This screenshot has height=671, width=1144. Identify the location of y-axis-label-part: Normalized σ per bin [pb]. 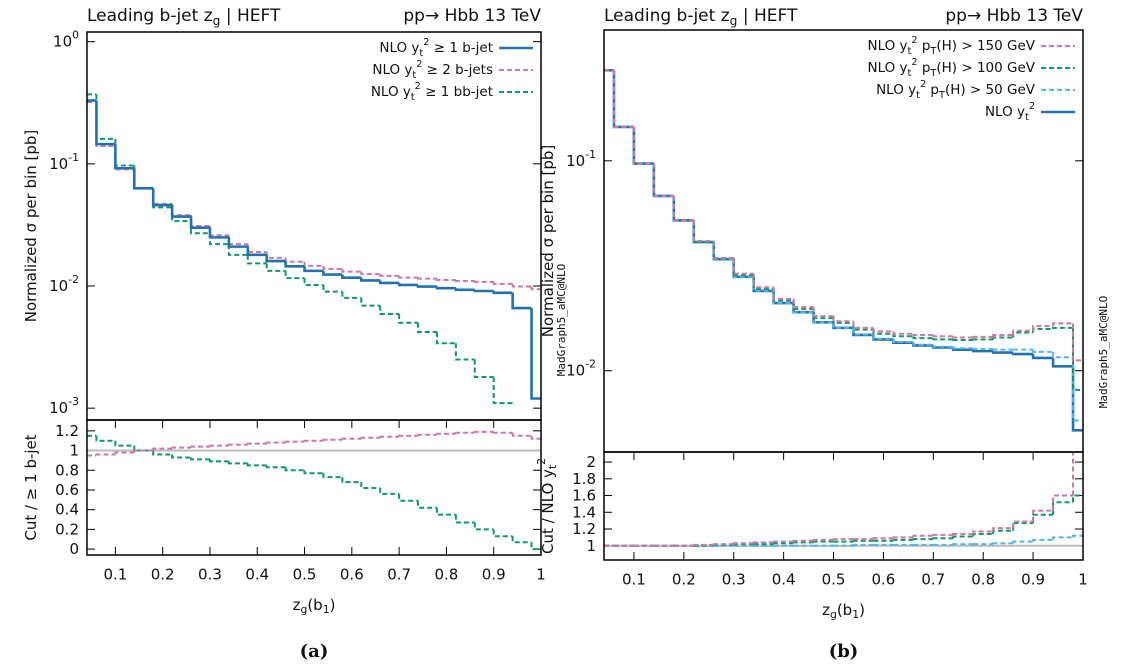
(548, 241).